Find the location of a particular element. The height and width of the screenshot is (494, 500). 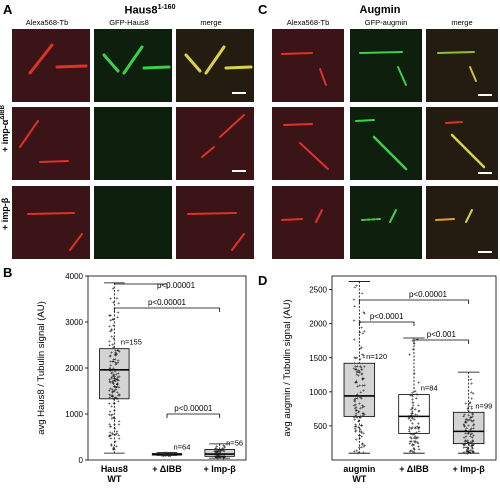

tile-a-gfp-alpha is located at coordinates (133, 143).